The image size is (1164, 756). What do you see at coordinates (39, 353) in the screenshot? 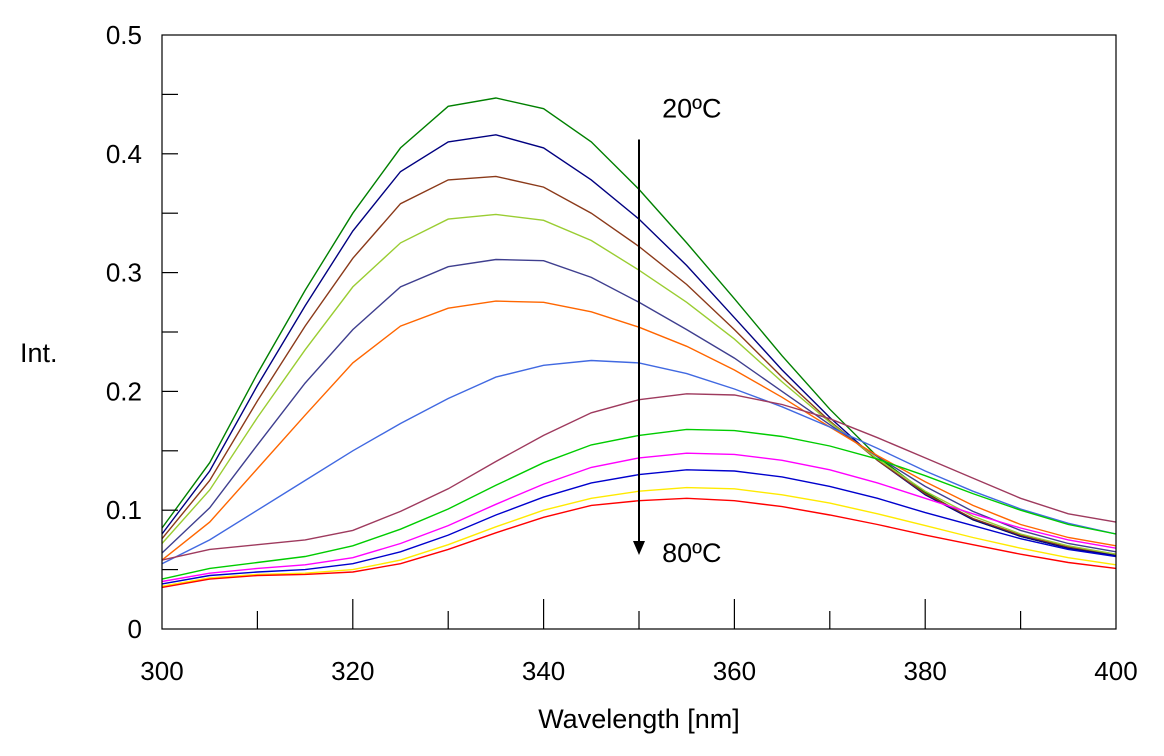
I see `y-axis-label: Int.` at bounding box center [39, 353].